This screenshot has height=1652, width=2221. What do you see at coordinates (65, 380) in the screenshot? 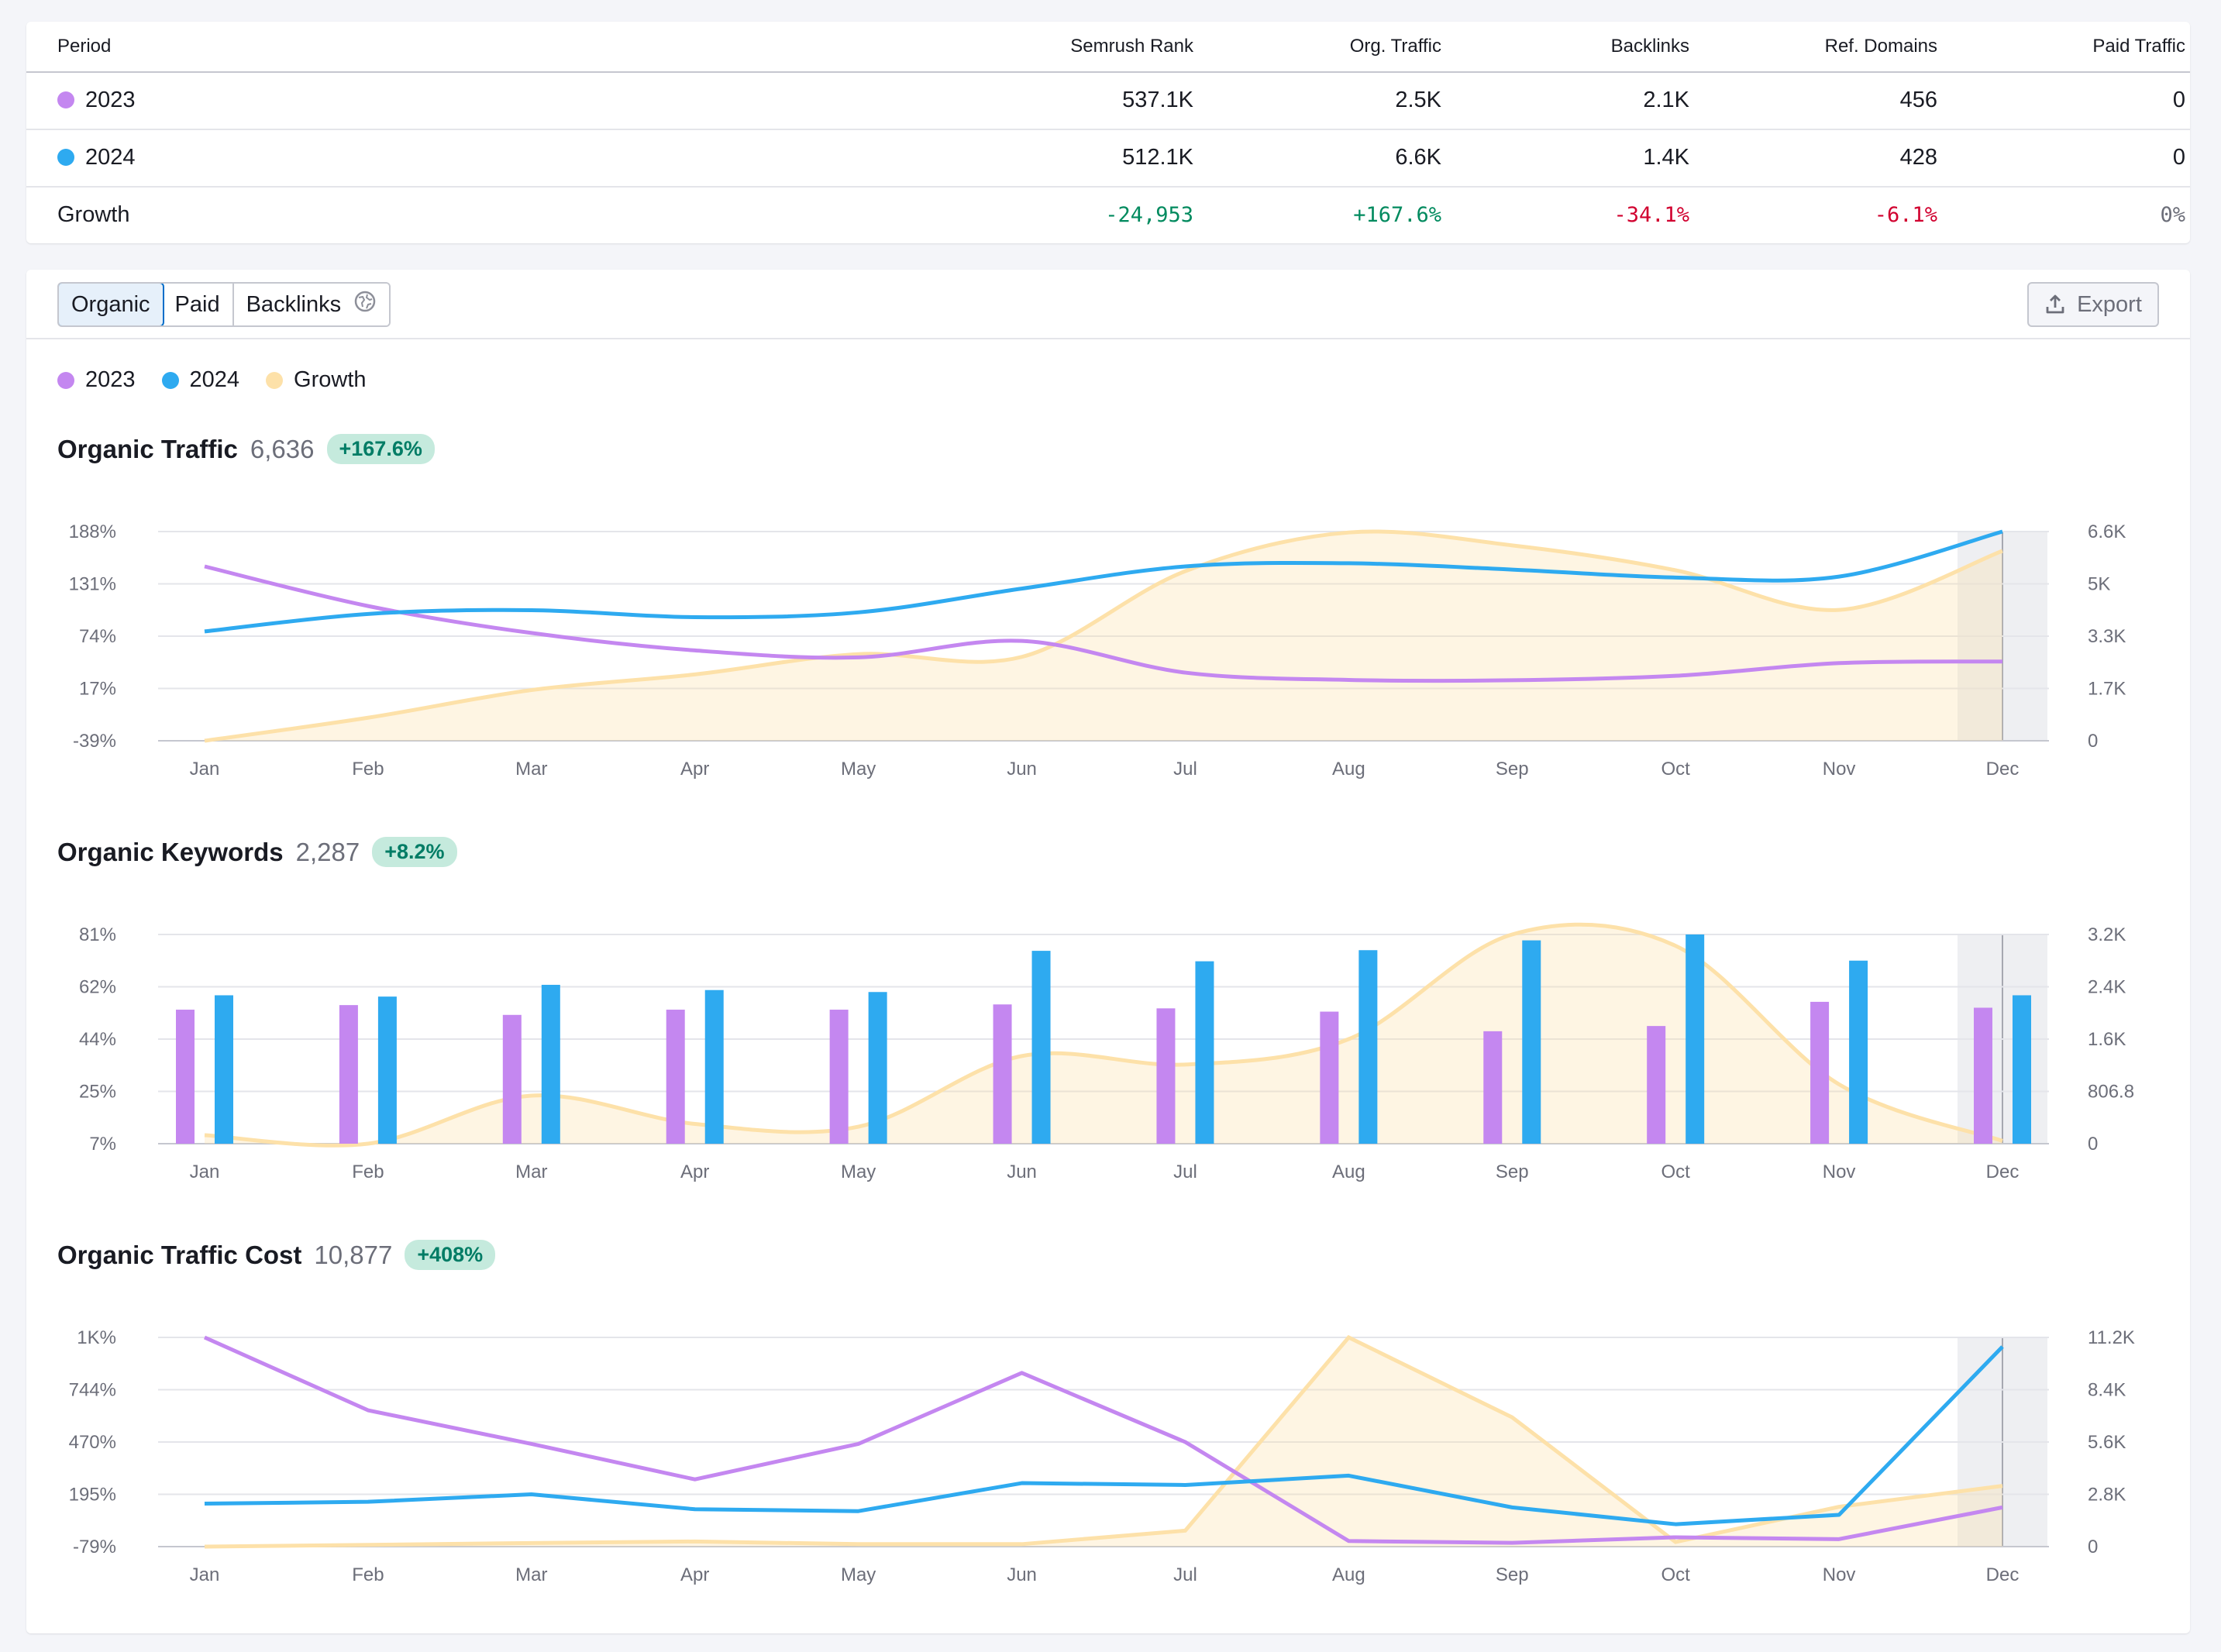
I see `legend-dot-2023` at bounding box center [65, 380].